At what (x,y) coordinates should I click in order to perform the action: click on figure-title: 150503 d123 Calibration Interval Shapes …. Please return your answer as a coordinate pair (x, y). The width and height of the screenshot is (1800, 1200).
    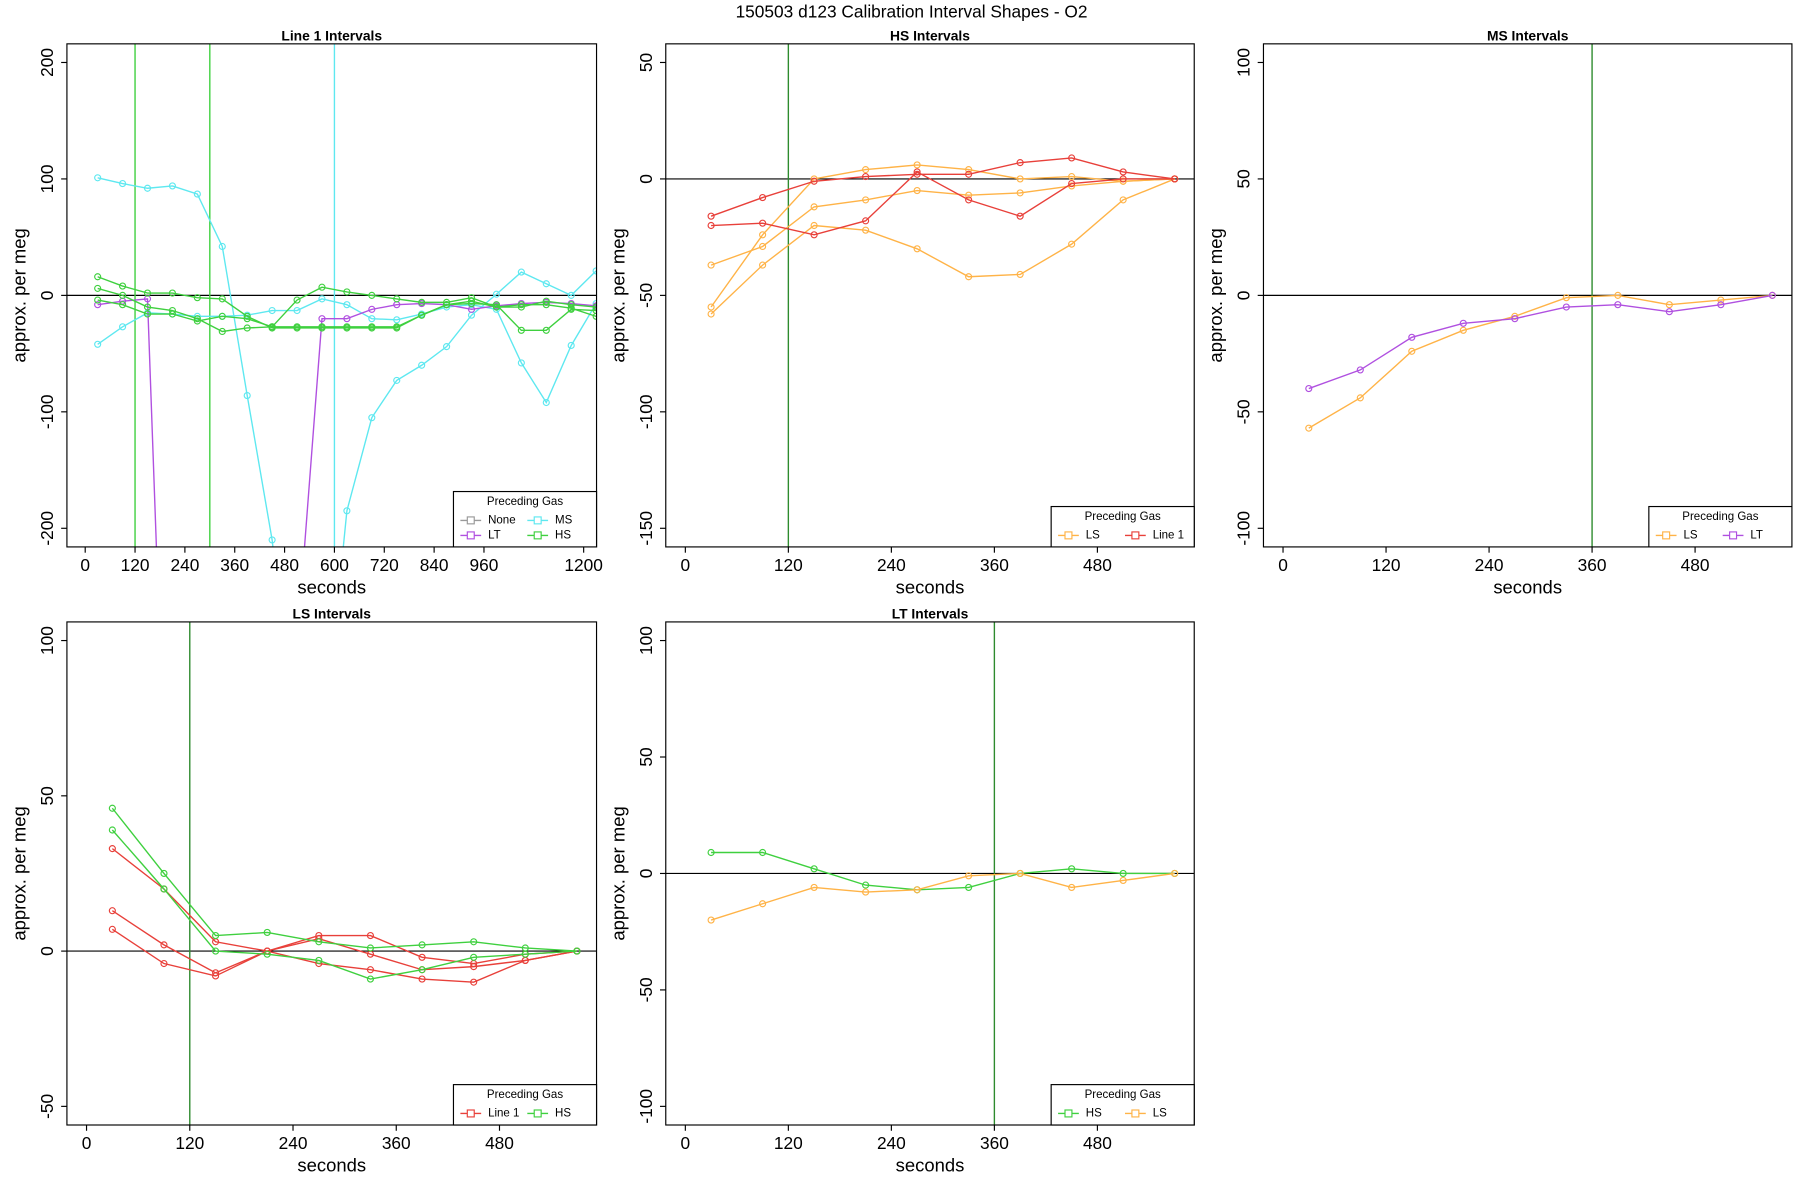
    Looking at the image, I should click on (912, 11).